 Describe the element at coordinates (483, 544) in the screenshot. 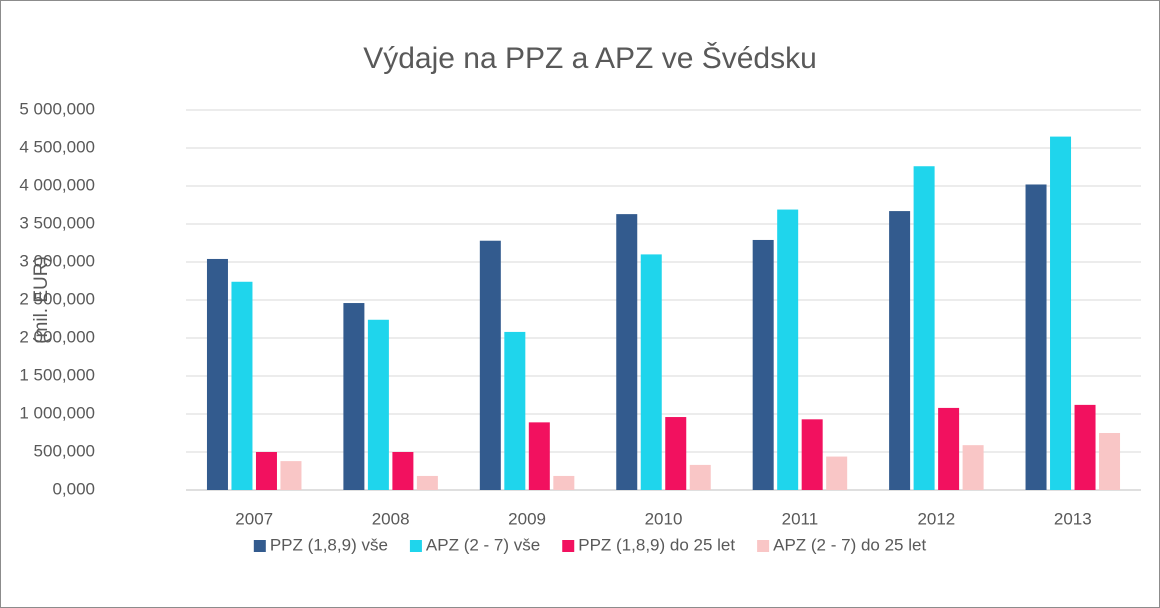

I see `legend-label: APZ (2 - 7) vše` at that location.